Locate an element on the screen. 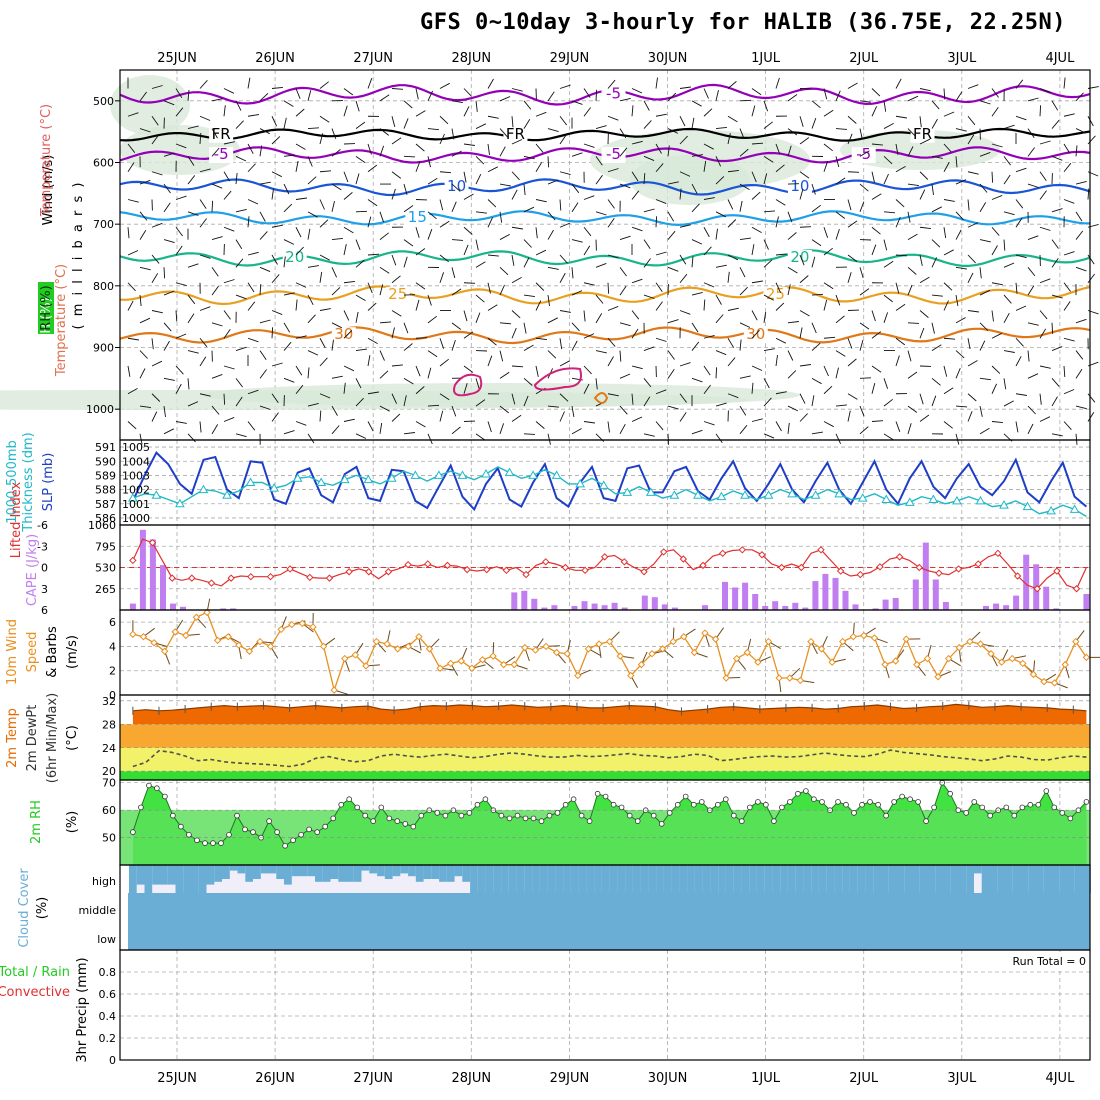 The height and width of the screenshot is (1100, 1100). y-axis-label: Thickness (dm) is located at coordinates (28, 482).